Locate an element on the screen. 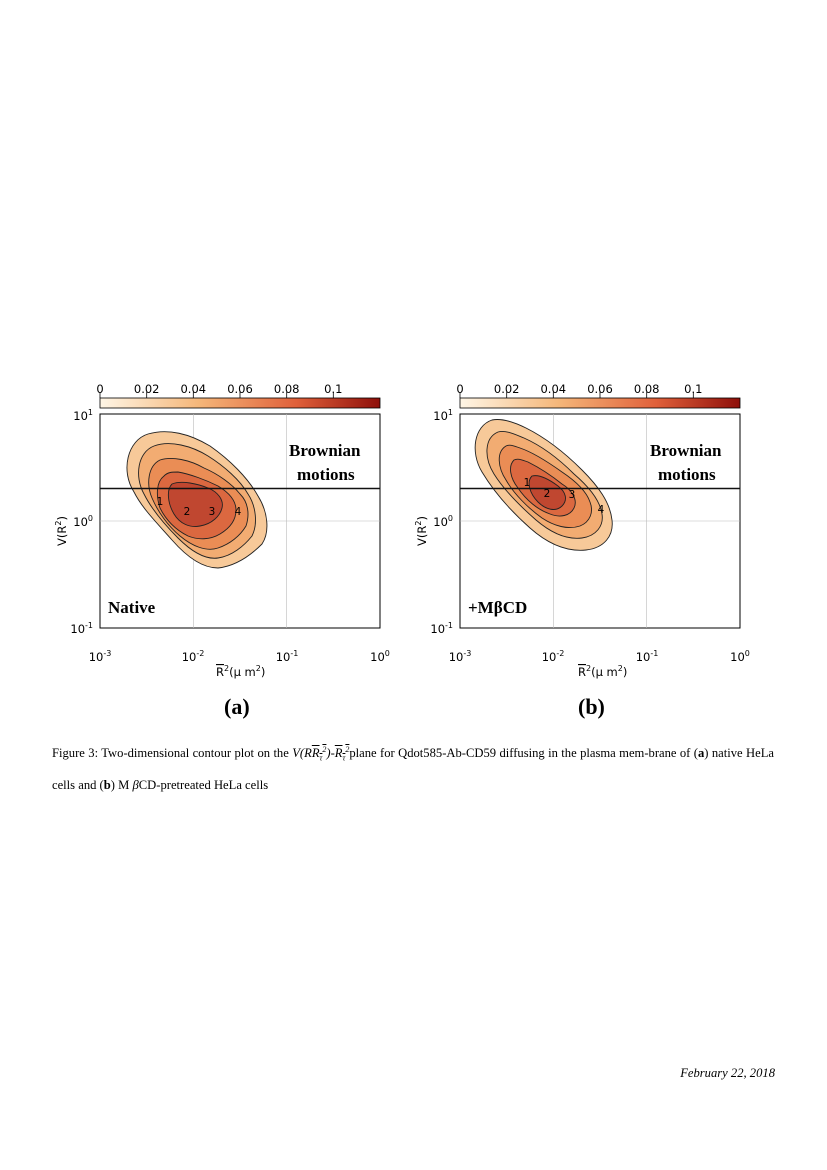 The width and height of the screenshot is (827, 1170). panel-label-a: (a) is located at coordinates (237, 706).